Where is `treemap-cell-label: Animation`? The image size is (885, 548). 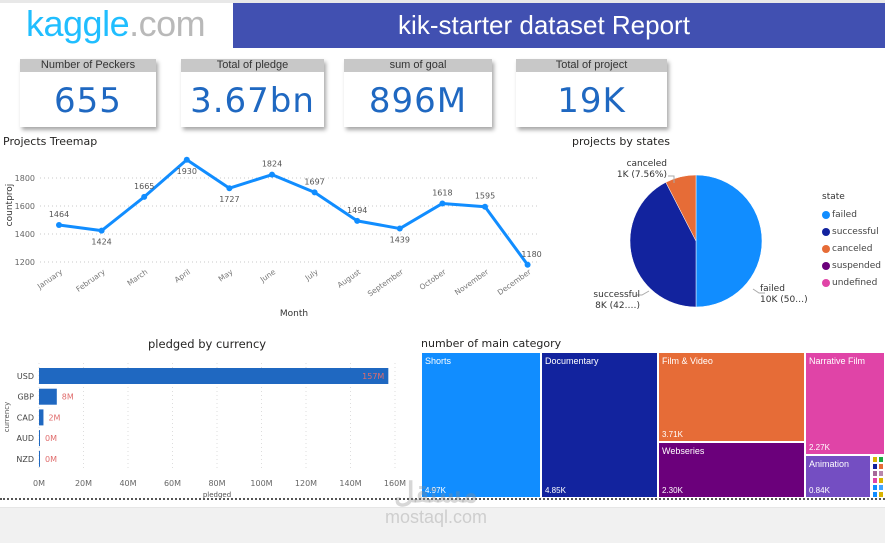 treemap-cell-label: Animation is located at coordinates (829, 464).